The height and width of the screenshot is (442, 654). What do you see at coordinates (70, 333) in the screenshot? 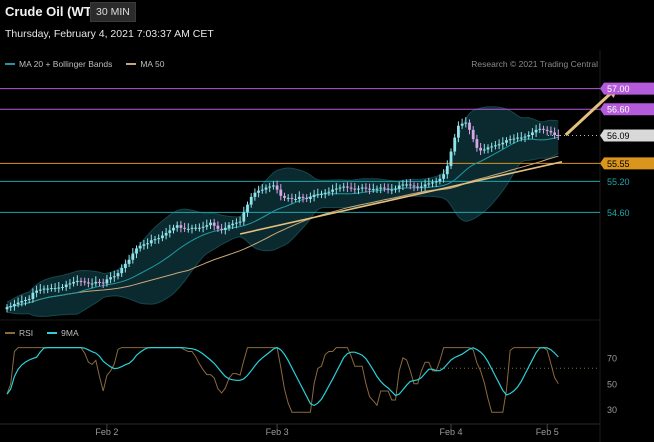
I see `rsi-ma-legend-label: 9MA` at bounding box center [70, 333].